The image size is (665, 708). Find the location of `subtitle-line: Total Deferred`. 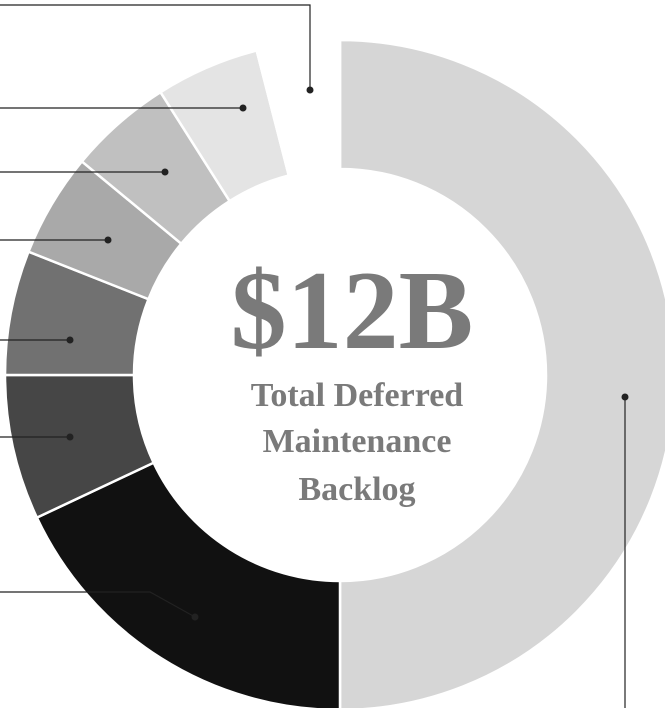

subtitle-line: Total Deferred is located at coordinates (357, 395).